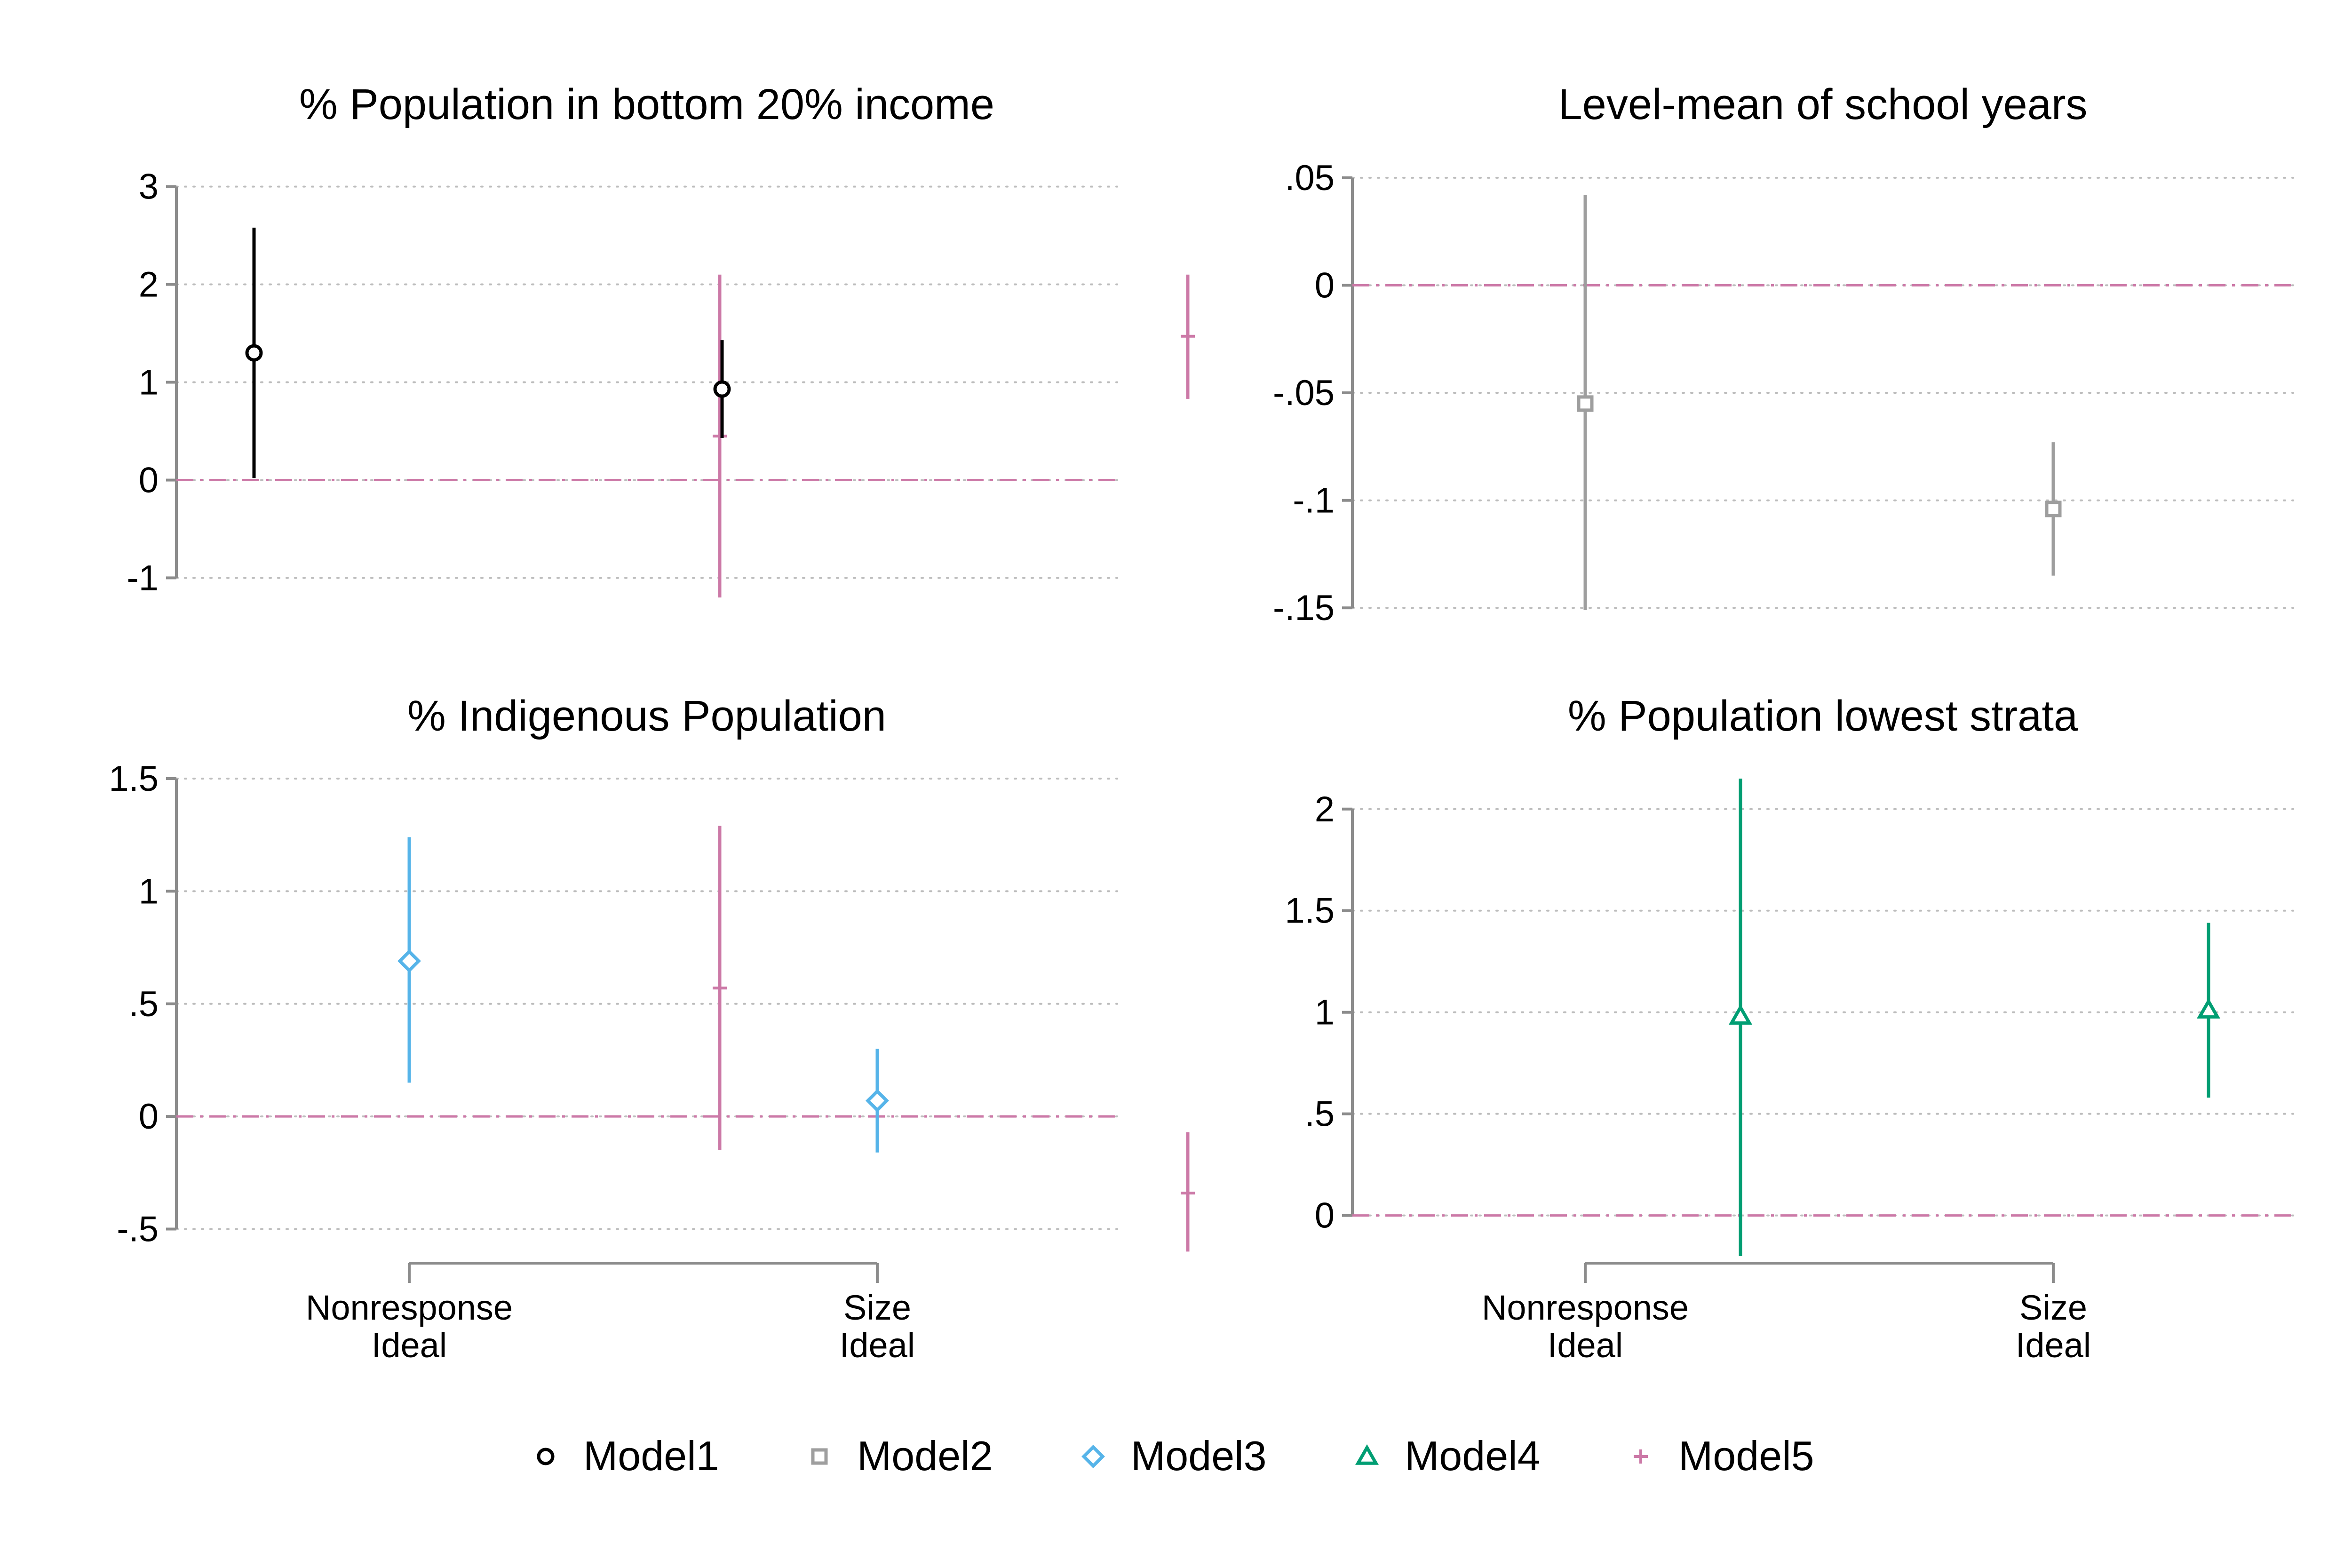 The image size is (2352, 1568). I want to click on legend-item-model1: Model1, so click(628, 1456).